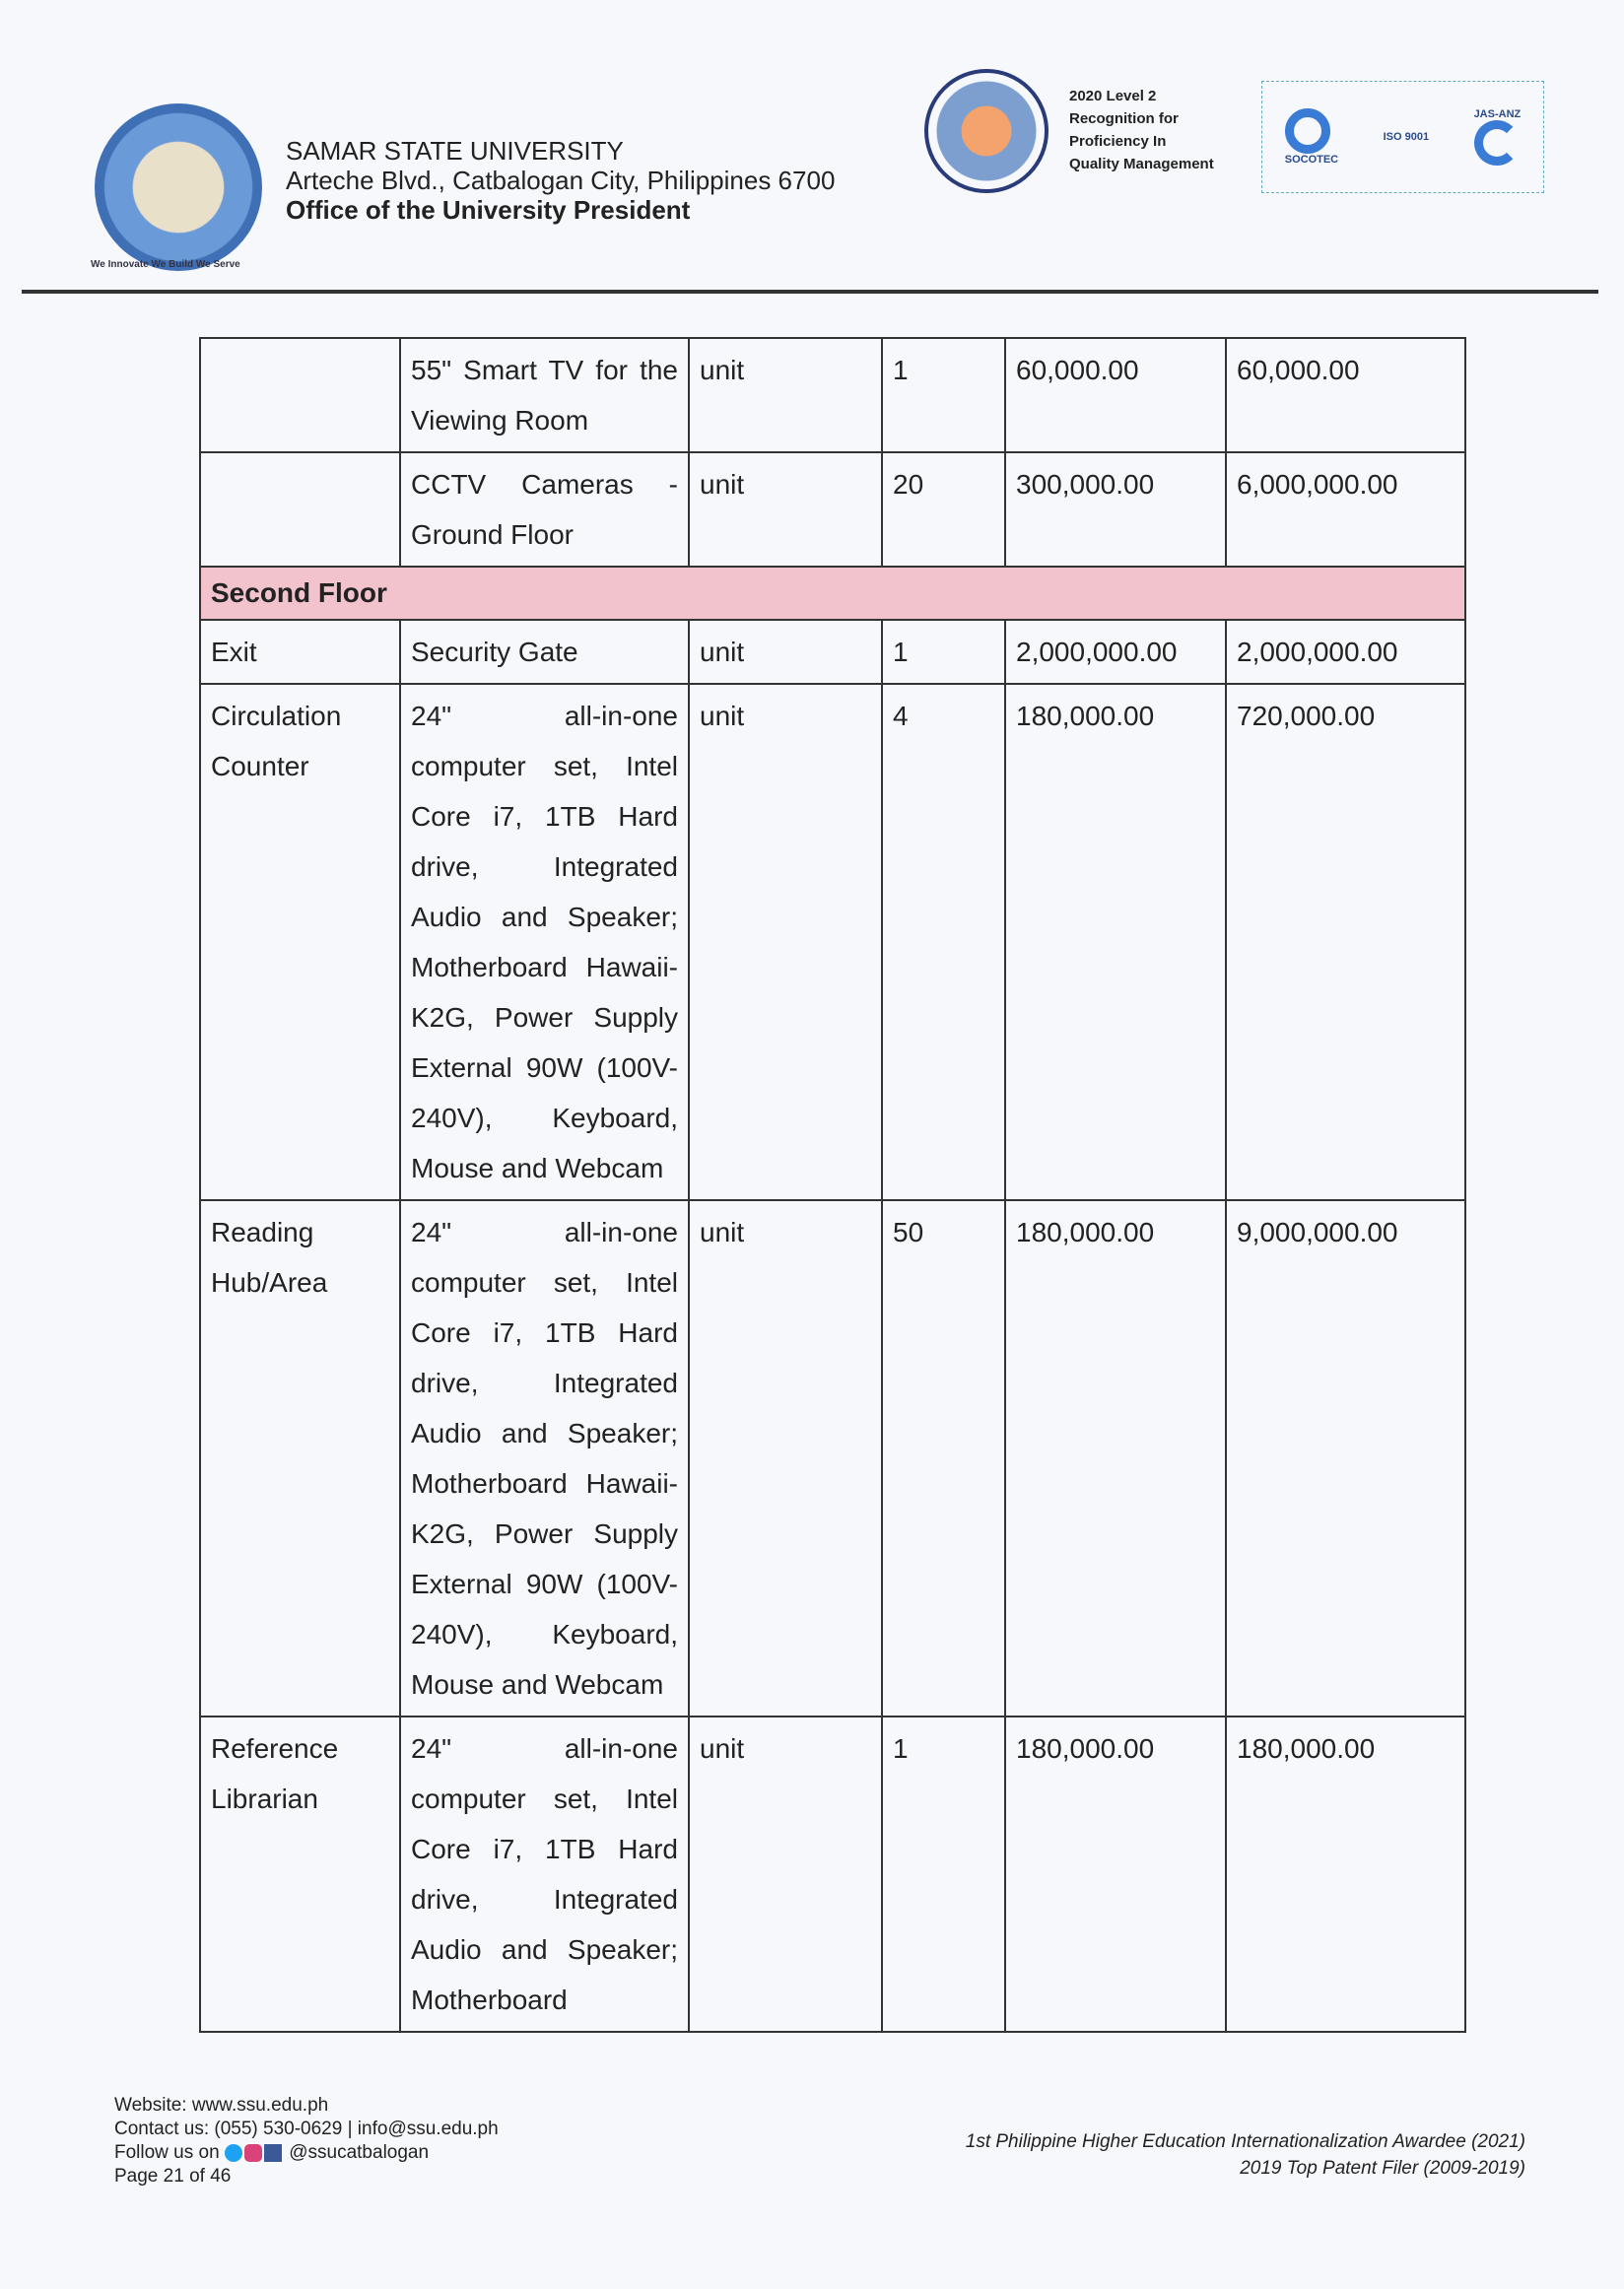 This screenshot has width=1624, height=2289. I want to click on section-header: Second Floor, so click(833, 593).